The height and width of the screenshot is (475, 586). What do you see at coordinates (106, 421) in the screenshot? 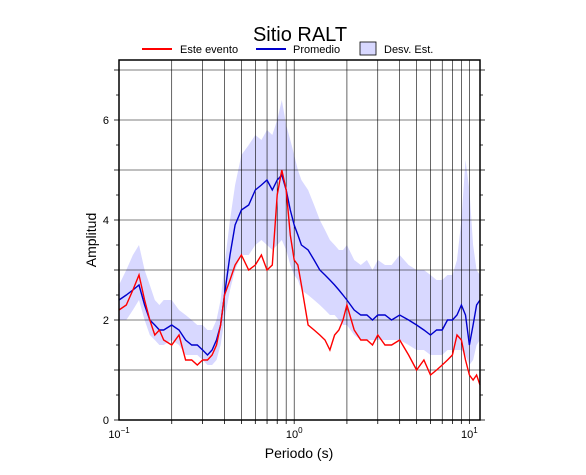
I see `y-tick-label: 0` at bounding box center [106, 421].